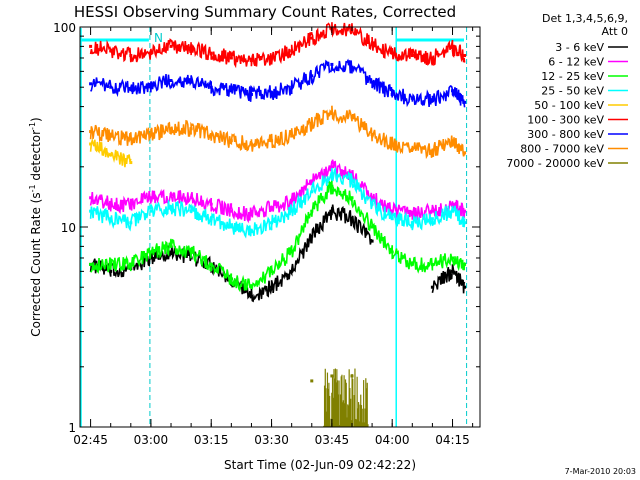 The width and height of the screenshot is (640, 480). I want to click on night-marker: N, so click(158, 38).